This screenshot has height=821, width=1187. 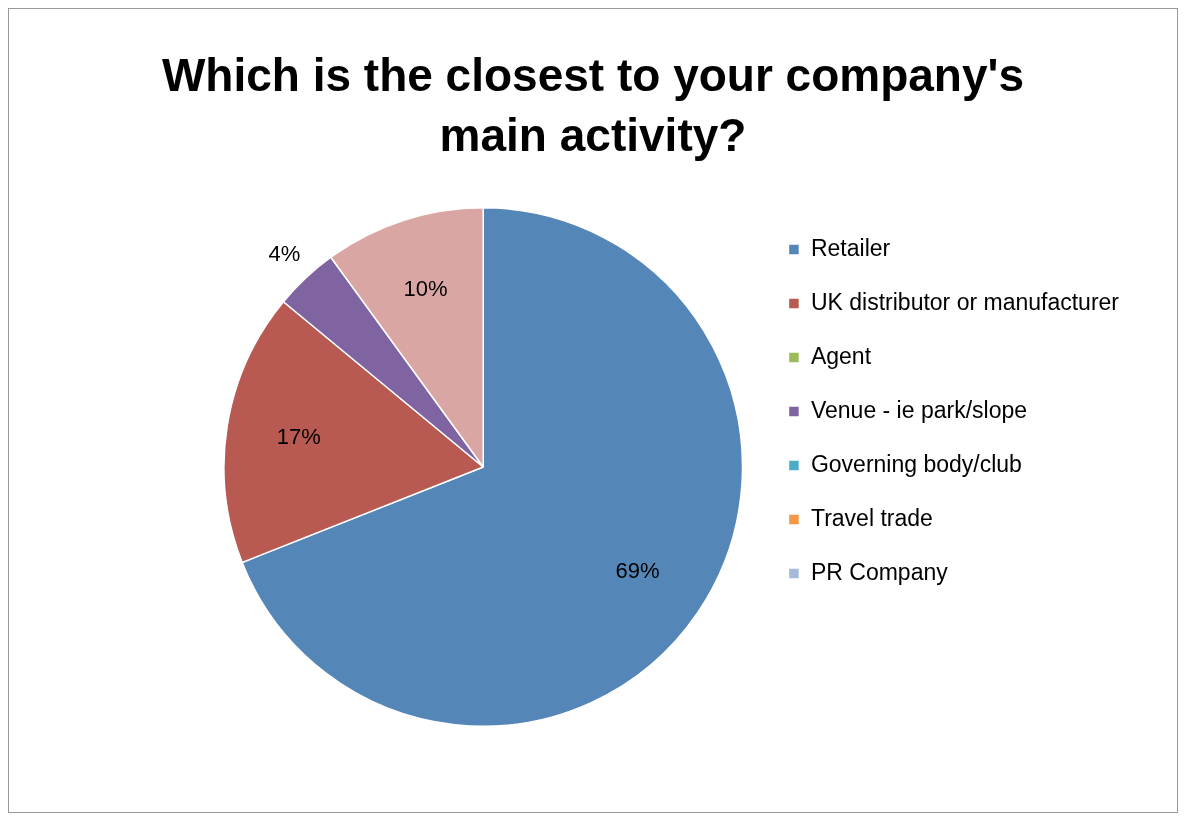 What do you see at coordinates (871, 517) in the screenshot?
I see `legend-label: Travel trade` at bounding box center [871, 517].